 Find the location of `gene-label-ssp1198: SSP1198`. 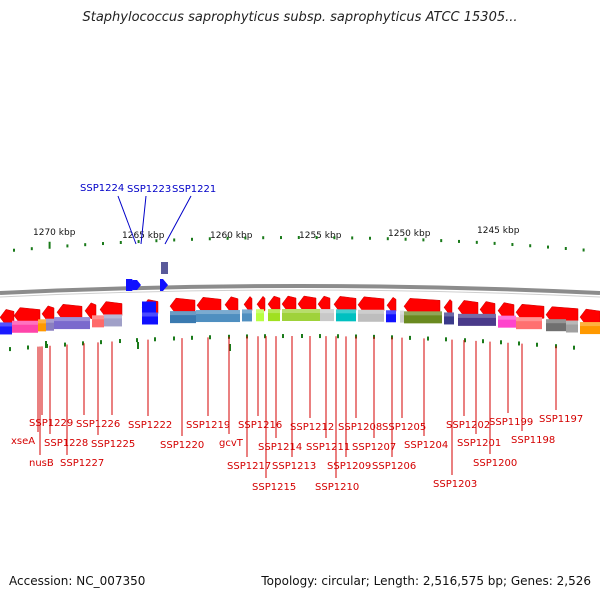

gene-label-ssp1198: SSP1198 is located at coordinates (533, 440).